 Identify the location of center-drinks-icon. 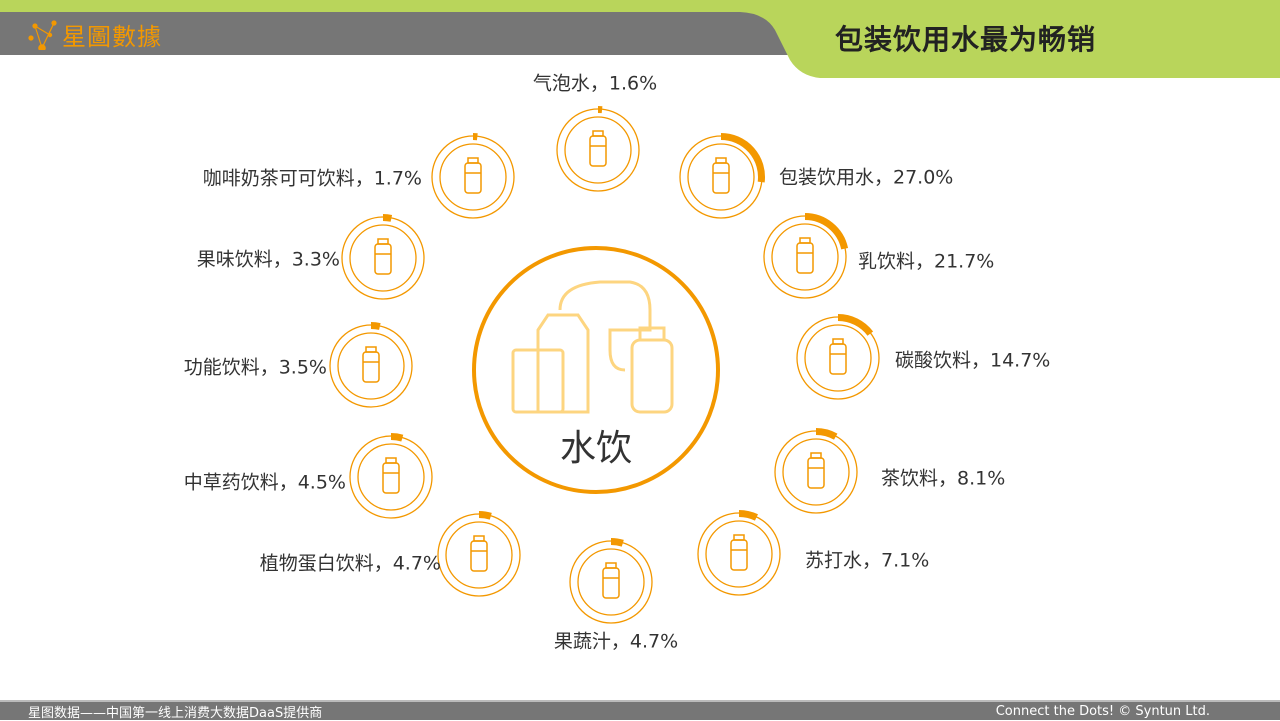
(592, 347).